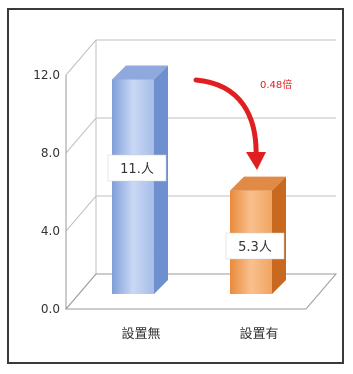 This screenshot has width=353, height=374. I want to click on annotation-label: 0.48倍, so click(276, 84).